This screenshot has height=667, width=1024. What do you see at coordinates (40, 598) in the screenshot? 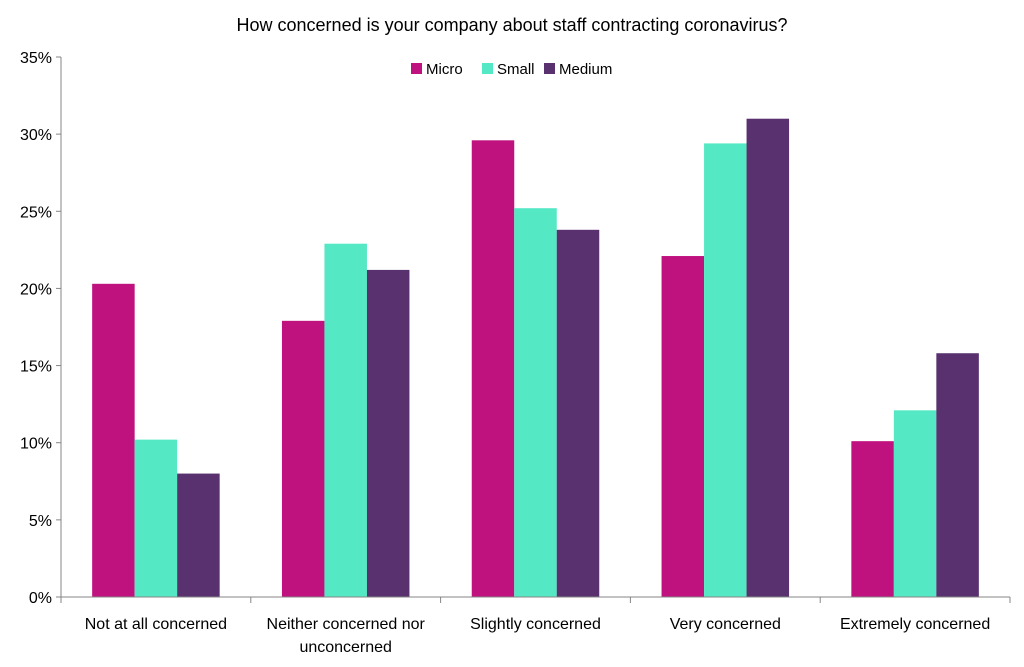
I see `y-tick-label: 0%` at bounding box center [40, 598].